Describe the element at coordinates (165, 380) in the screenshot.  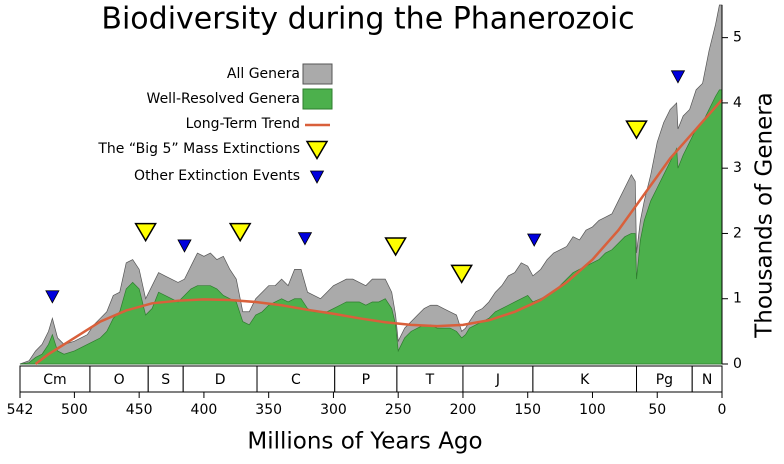
I see `period-label: S` at that location.